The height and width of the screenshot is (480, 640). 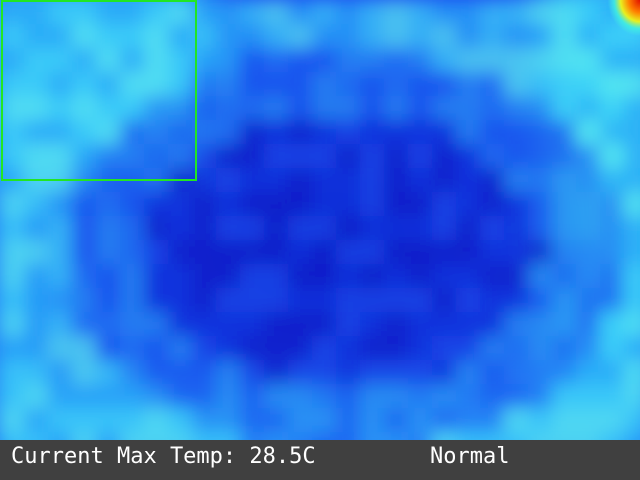 I want to click on status-bar: Current Max Temp: 28.5C Normal, so click(x=320, y=460).